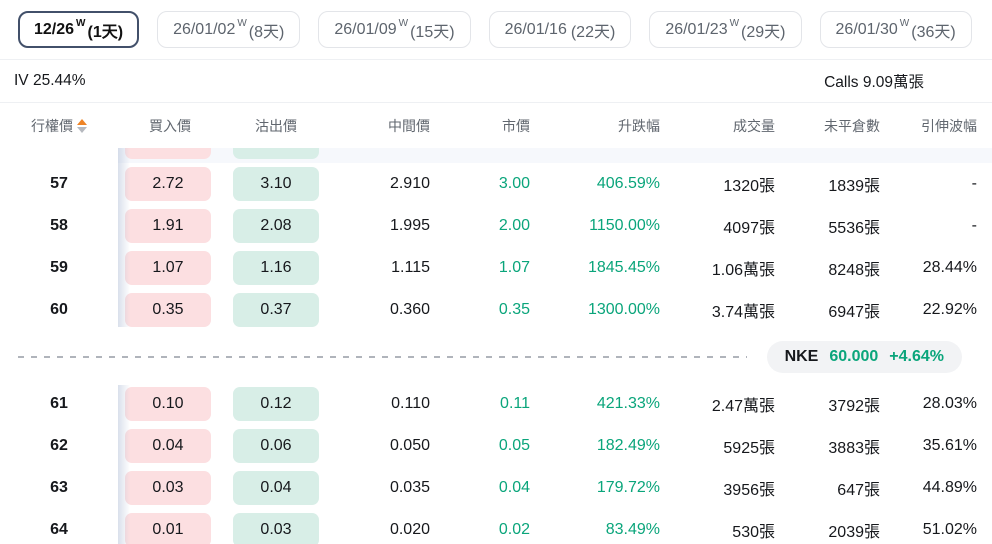  I want to click on volume-cell: 5925張, so click(749, 448).